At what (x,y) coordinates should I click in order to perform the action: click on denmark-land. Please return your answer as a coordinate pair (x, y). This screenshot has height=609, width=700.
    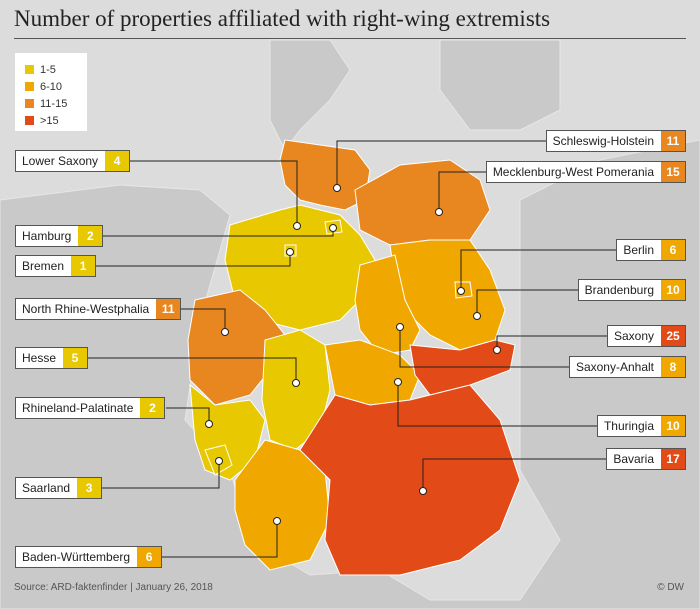
    Looking at the image, I should click on (310, 95).